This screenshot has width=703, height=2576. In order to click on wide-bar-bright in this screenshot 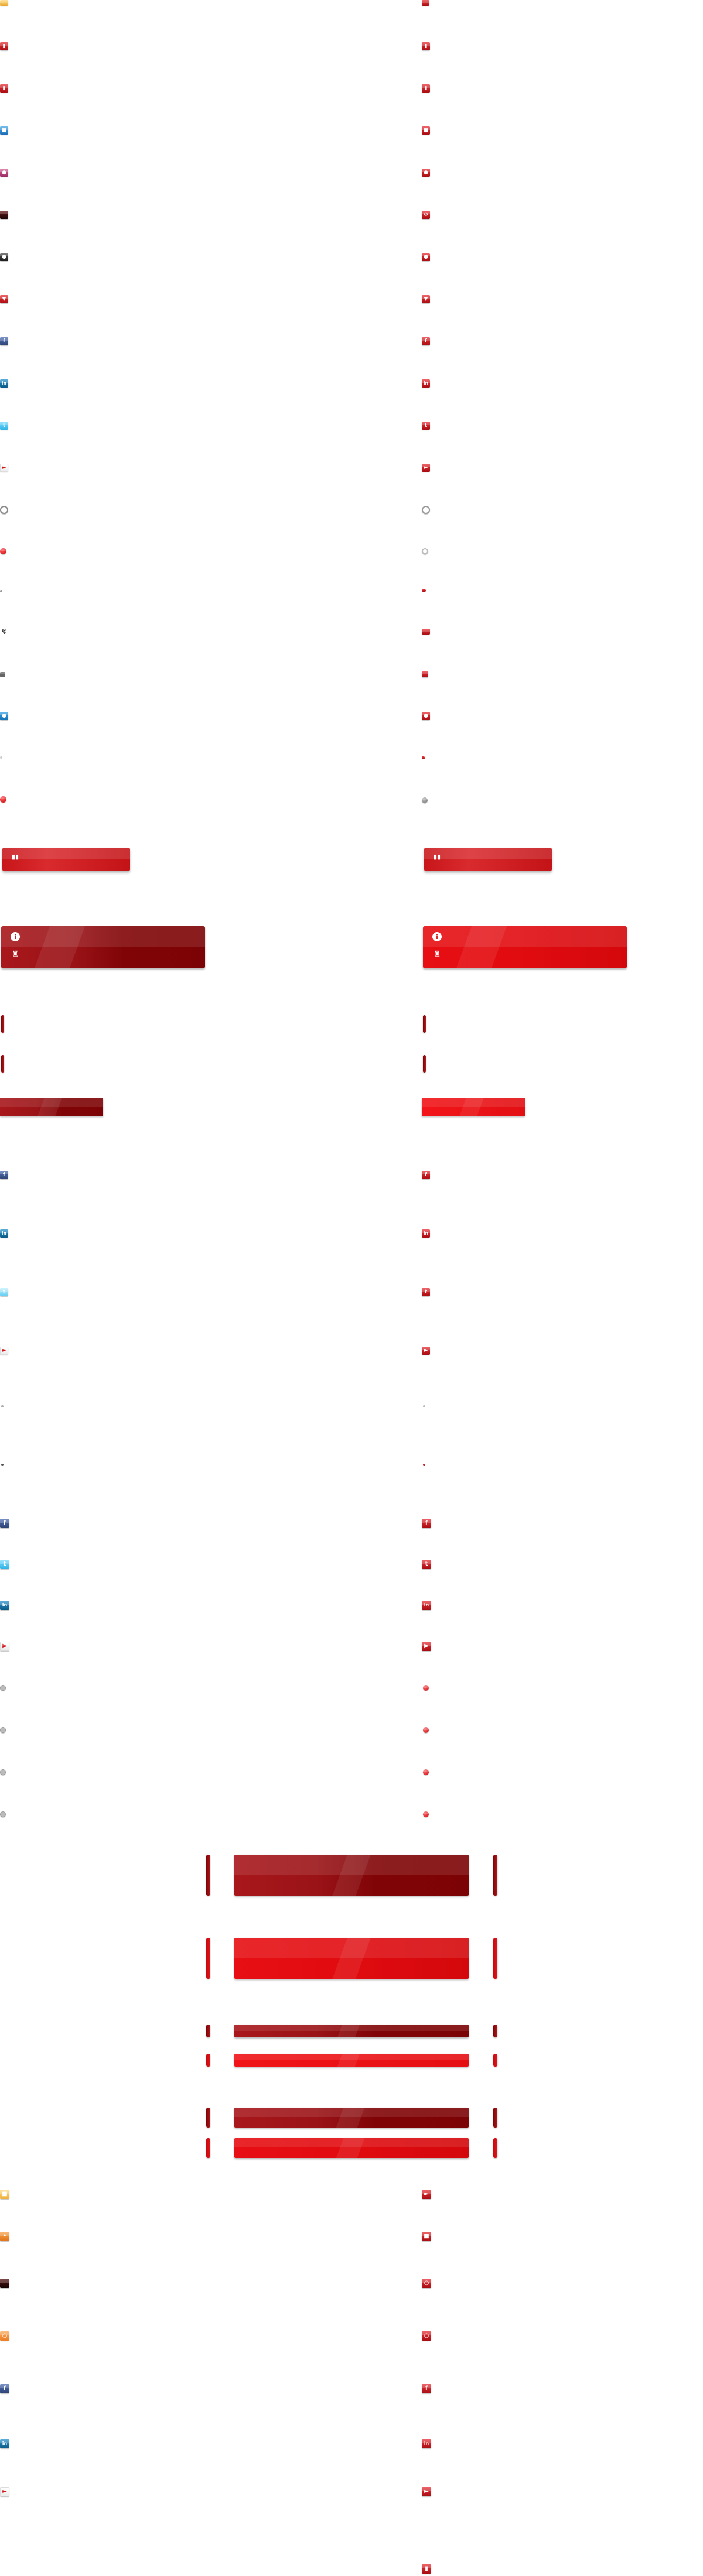, I will do `click(351, 1958)`.